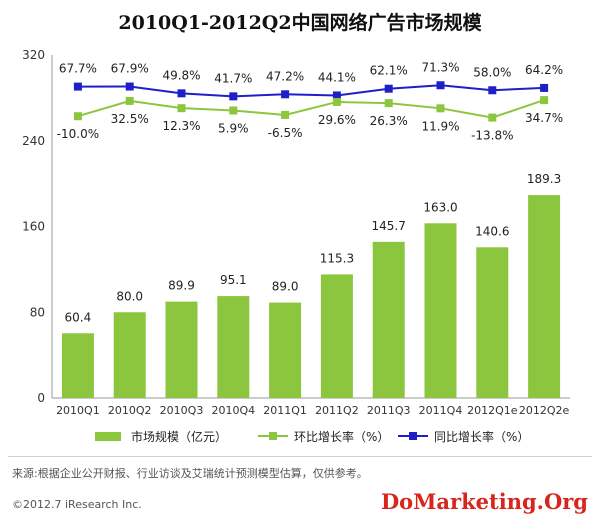 The image size is (600, 522). Describe the element at coordinates (389, 226) in the screenshot. I see `bar-value-label: 145.7` at that location.